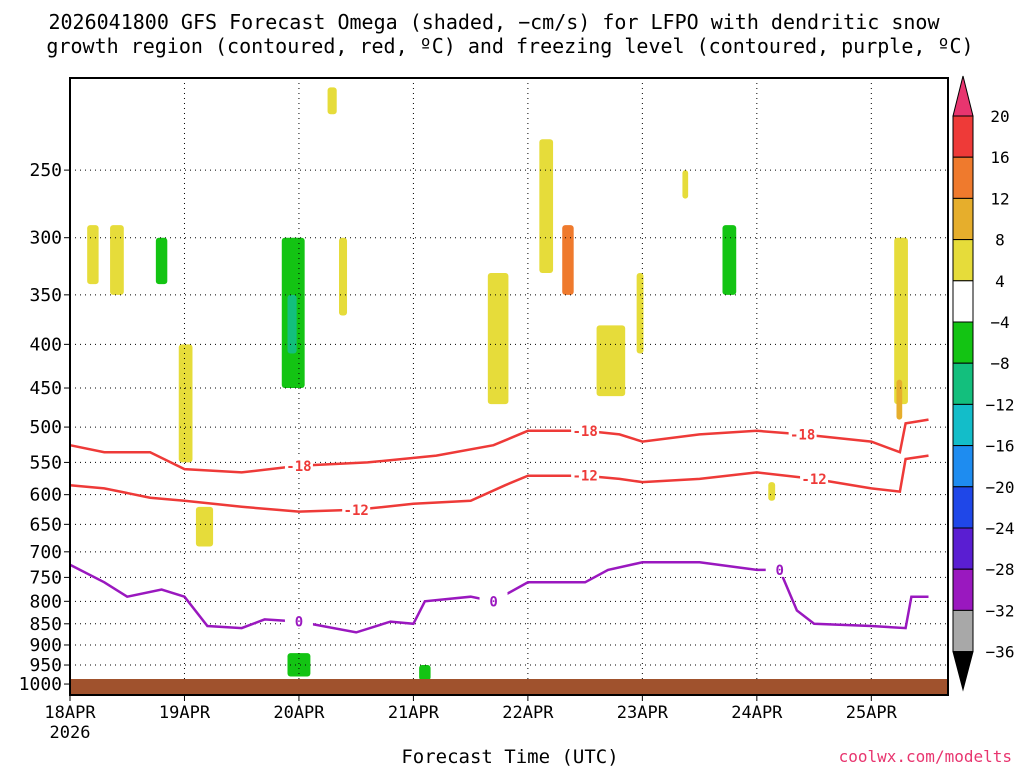 This screenshot has width=1024, height=768. Describe the element at coordinates (45, 524) in the screenshot. I see `y-tick-label: 650` at that location.